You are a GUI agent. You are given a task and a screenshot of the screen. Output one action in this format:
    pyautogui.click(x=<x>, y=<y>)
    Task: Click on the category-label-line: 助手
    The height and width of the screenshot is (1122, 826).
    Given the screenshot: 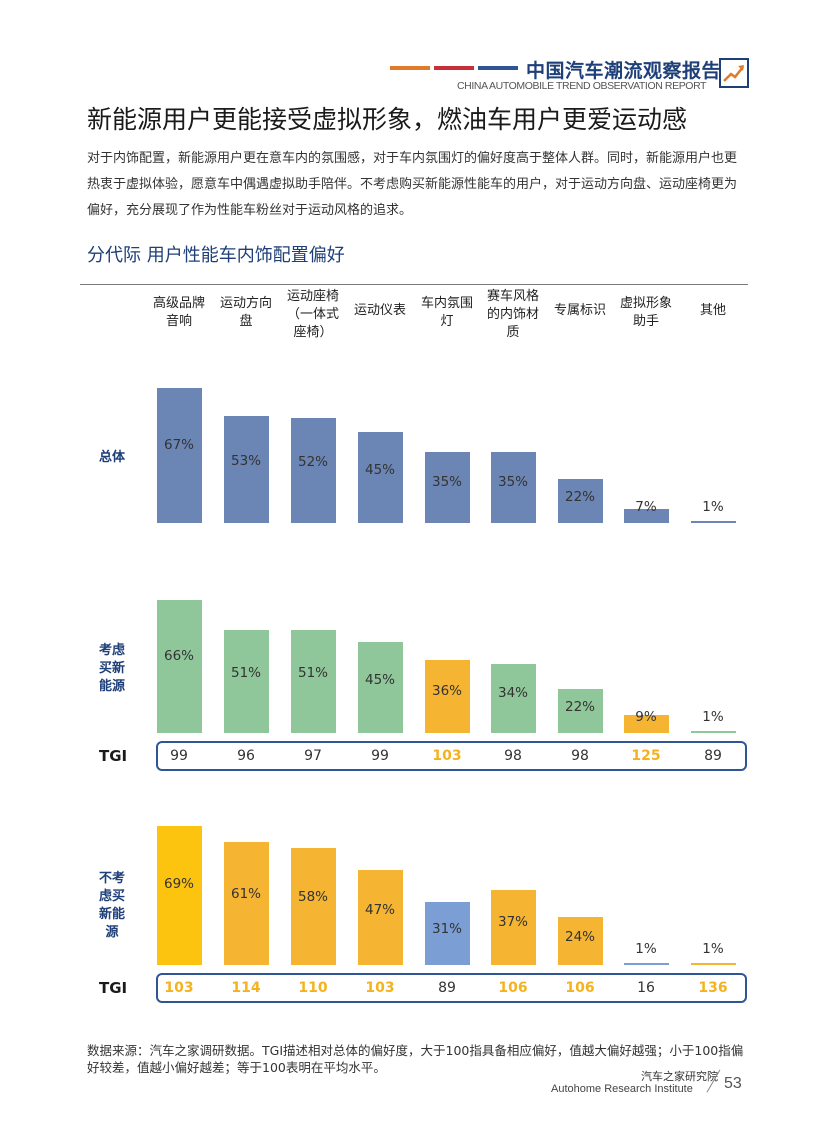 What is the action you would take?
    pyautogui.click(x=645, y=321)
    